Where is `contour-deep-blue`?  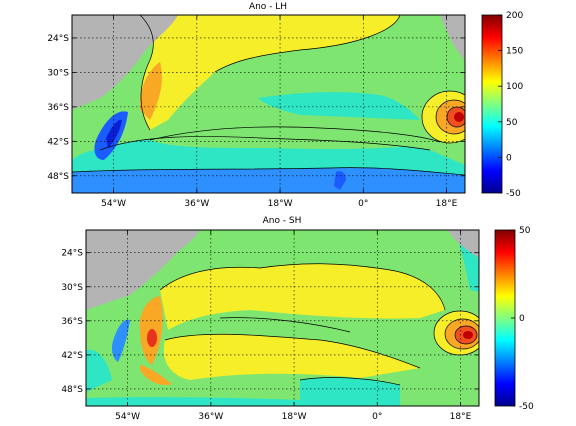 contour-deep-blue is located at coordinates (114, 133).